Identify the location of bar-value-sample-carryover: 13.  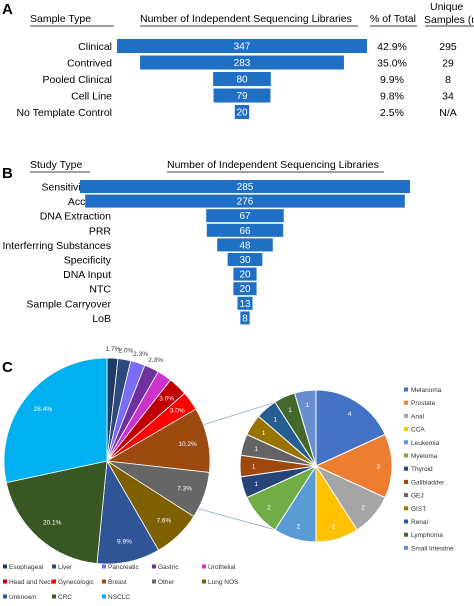
(245, 304).